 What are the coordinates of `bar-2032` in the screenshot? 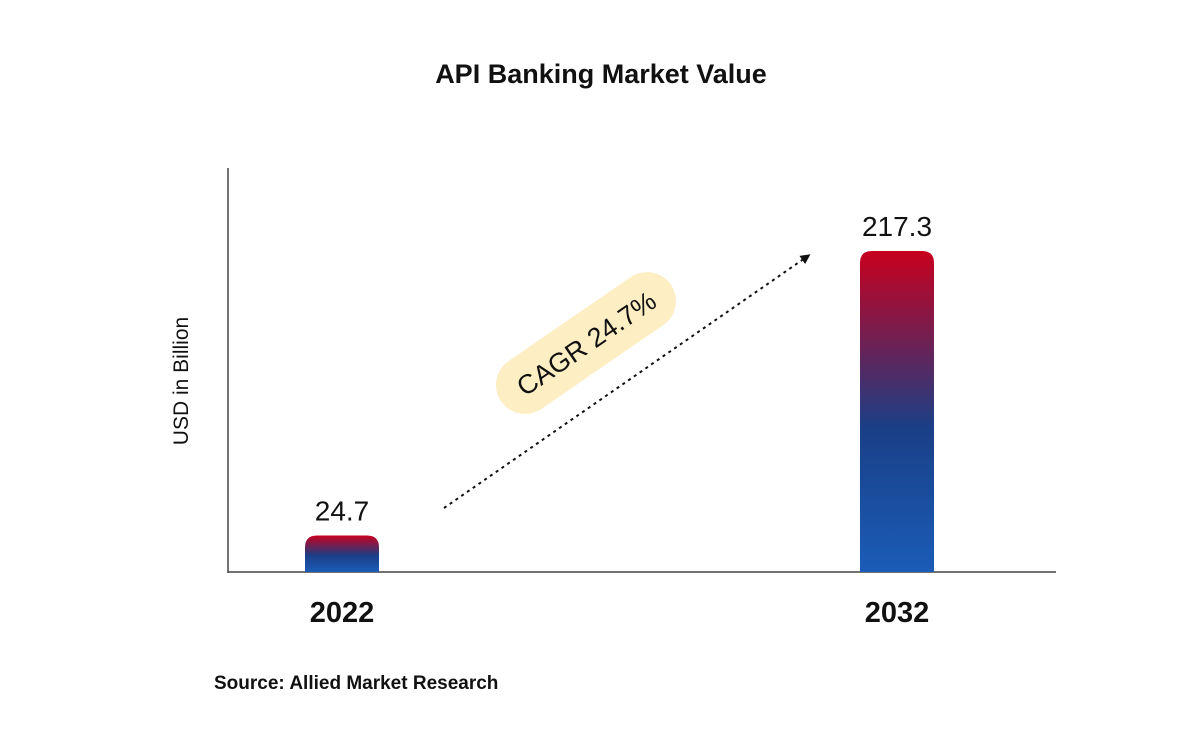 It's located at (897, 411).